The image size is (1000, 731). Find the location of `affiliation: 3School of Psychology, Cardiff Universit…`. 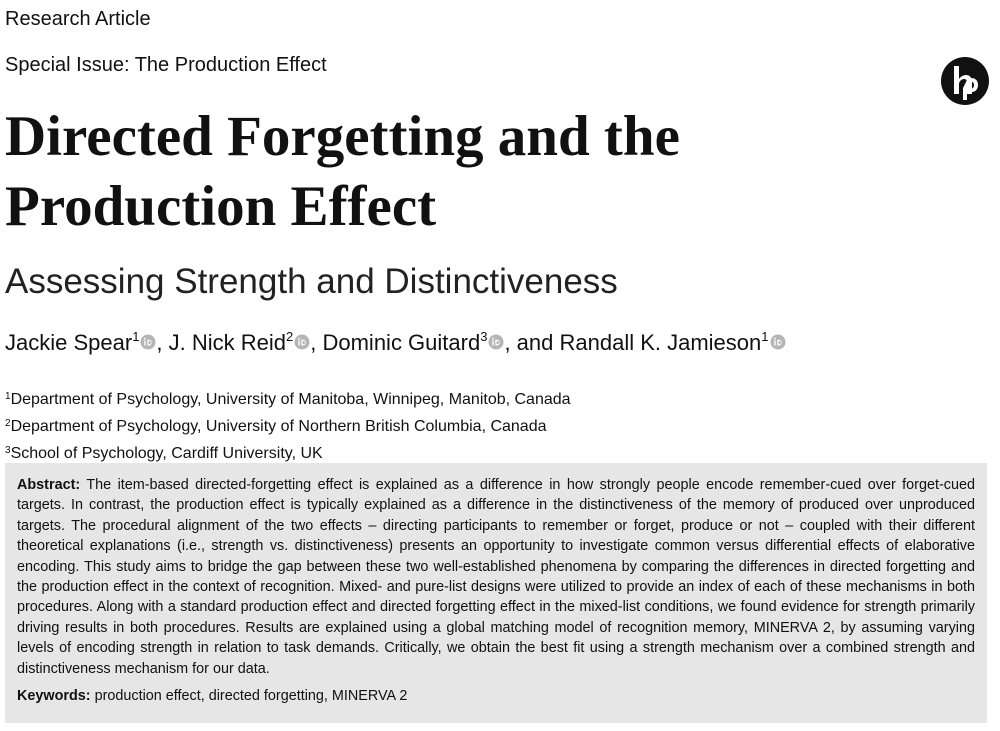

affiliation: 3School of Psychology, Cardiff Universit… is located at coordinates (288, 452).